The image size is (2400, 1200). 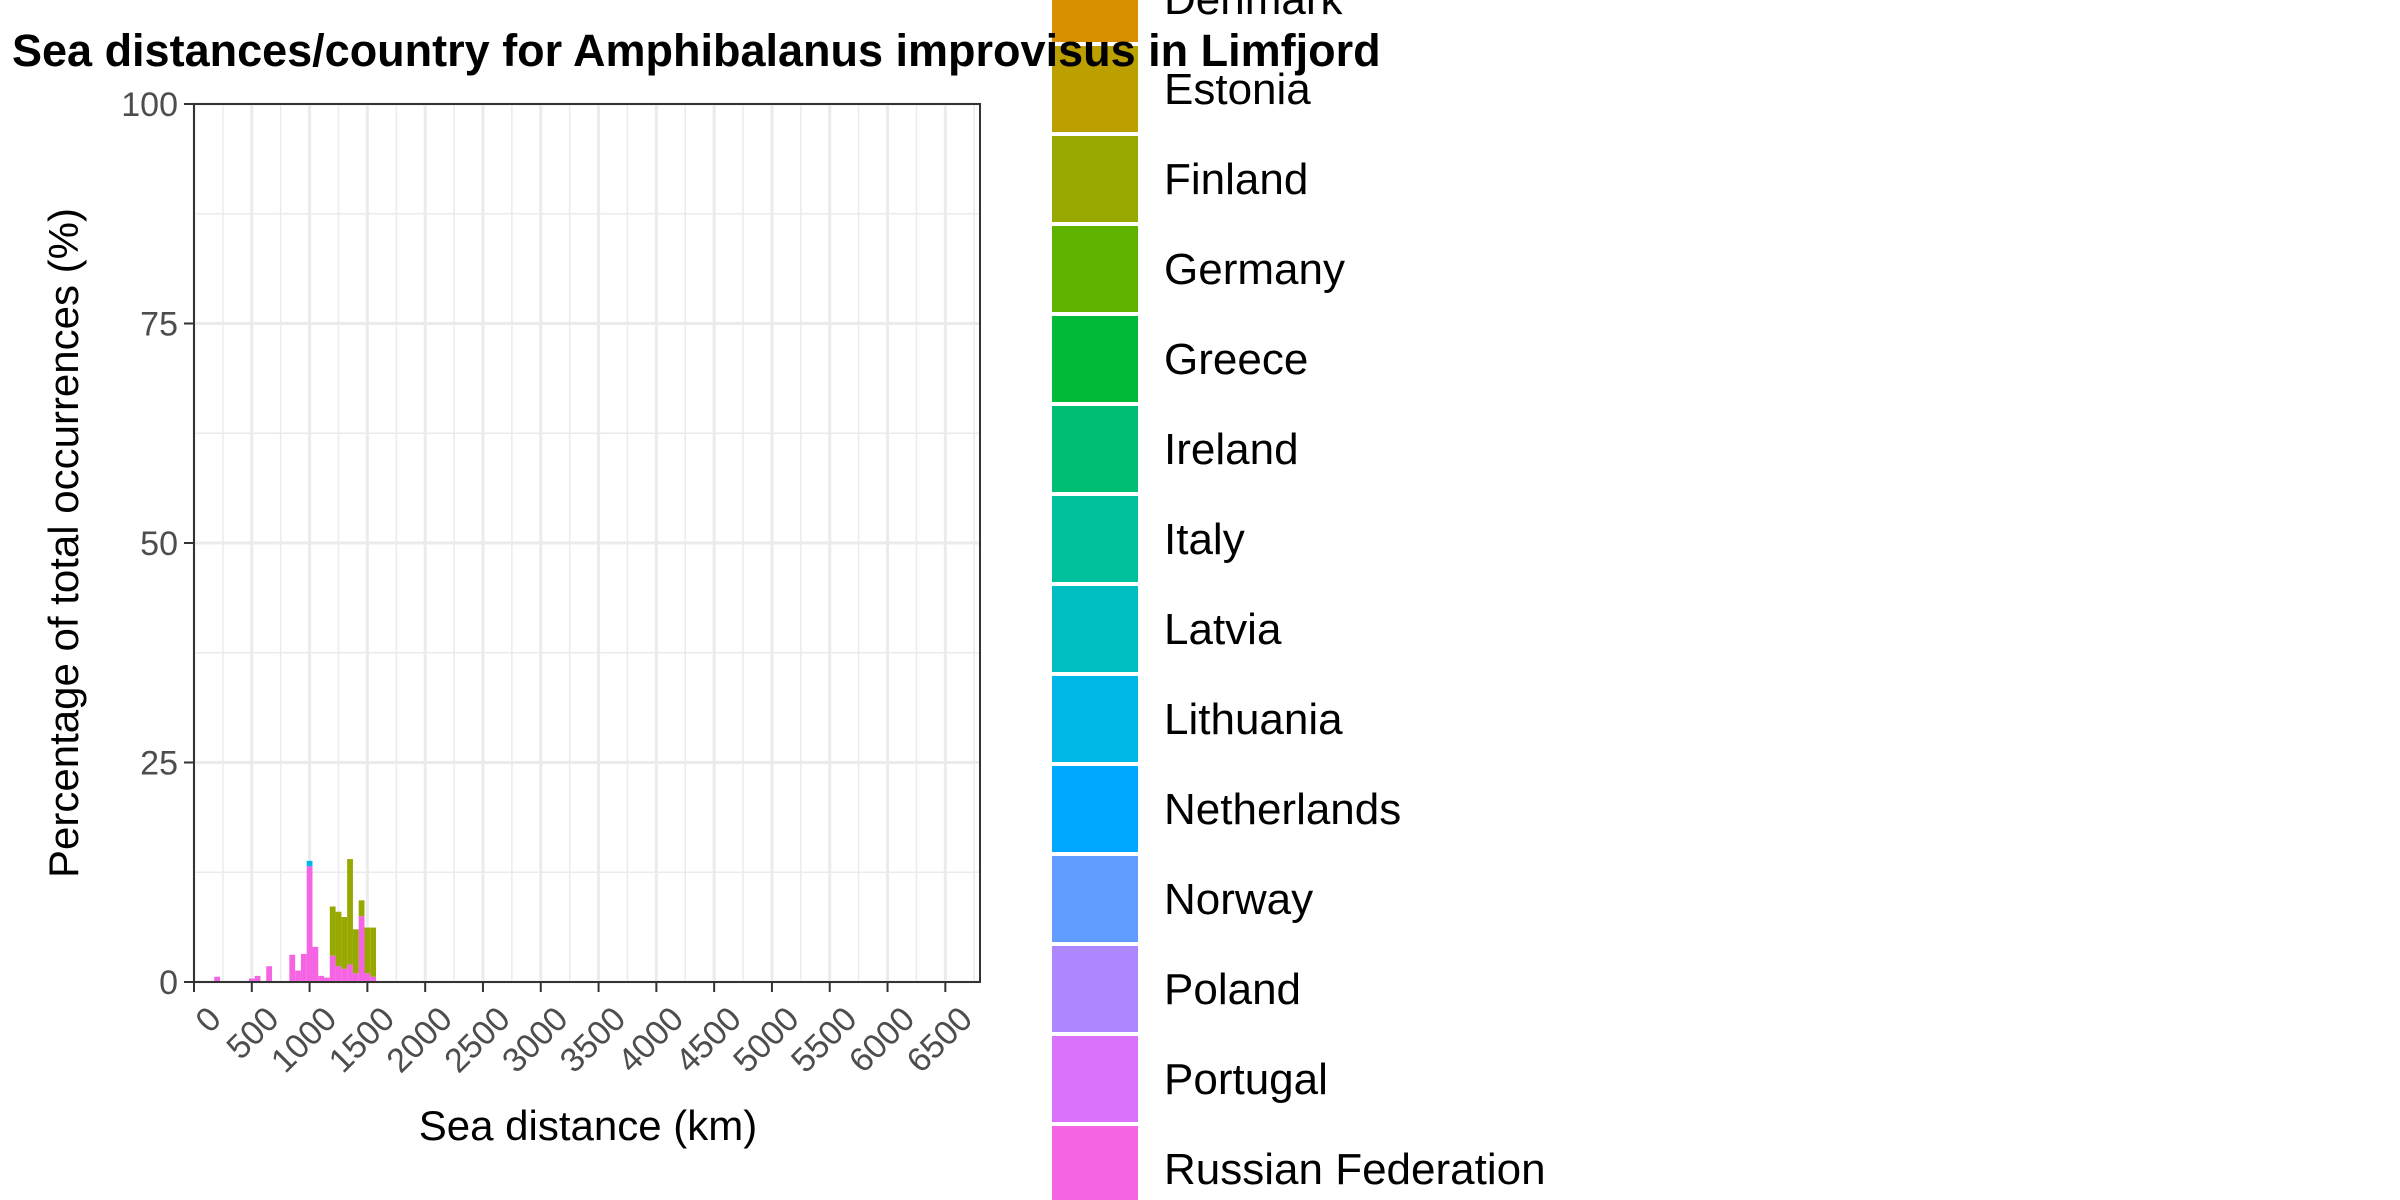 I want to click on legend-label: Portugal, so click(x=1246, y=1079).